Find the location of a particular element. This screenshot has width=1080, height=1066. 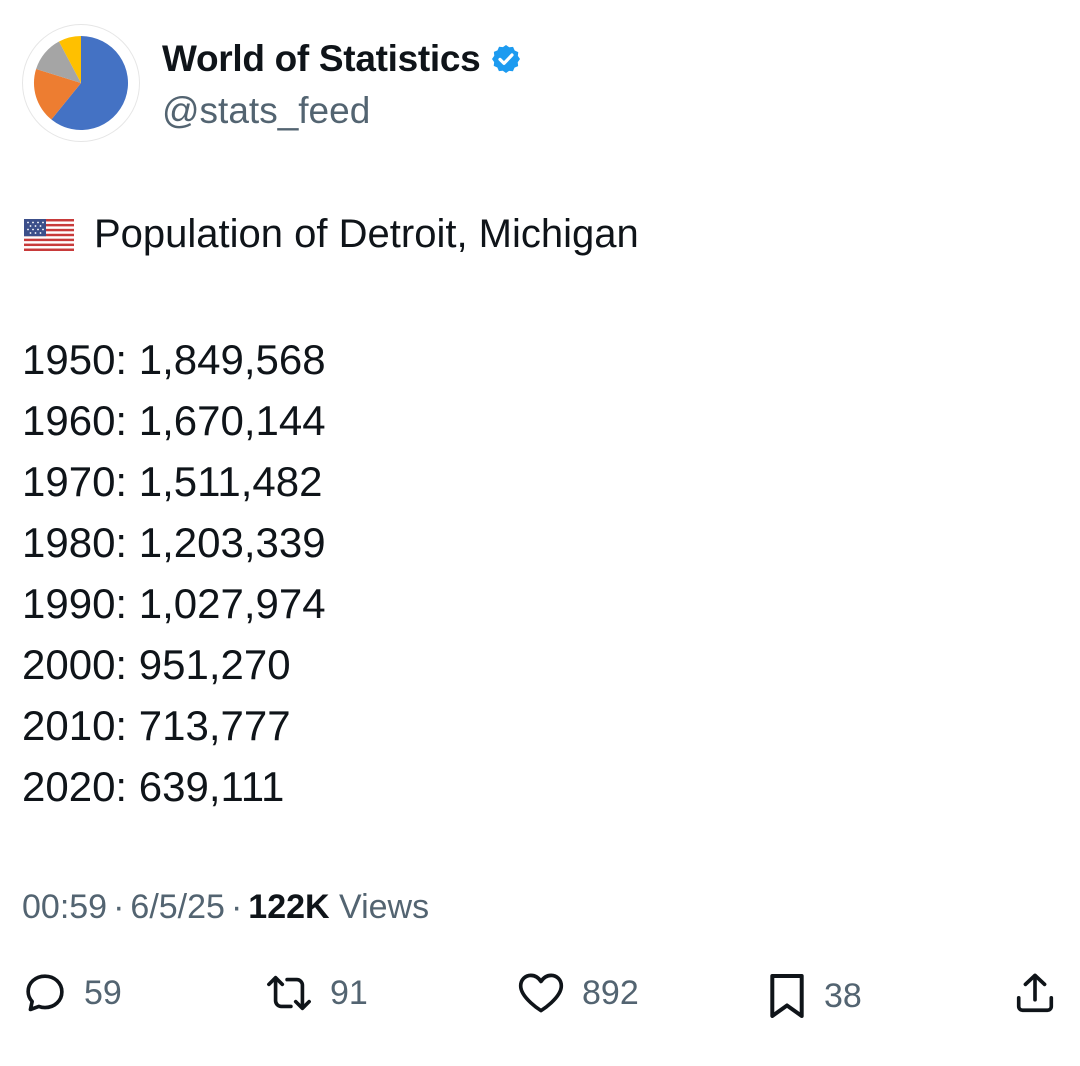

account-handle: @stats_feed is located at coordinates (266, 110).